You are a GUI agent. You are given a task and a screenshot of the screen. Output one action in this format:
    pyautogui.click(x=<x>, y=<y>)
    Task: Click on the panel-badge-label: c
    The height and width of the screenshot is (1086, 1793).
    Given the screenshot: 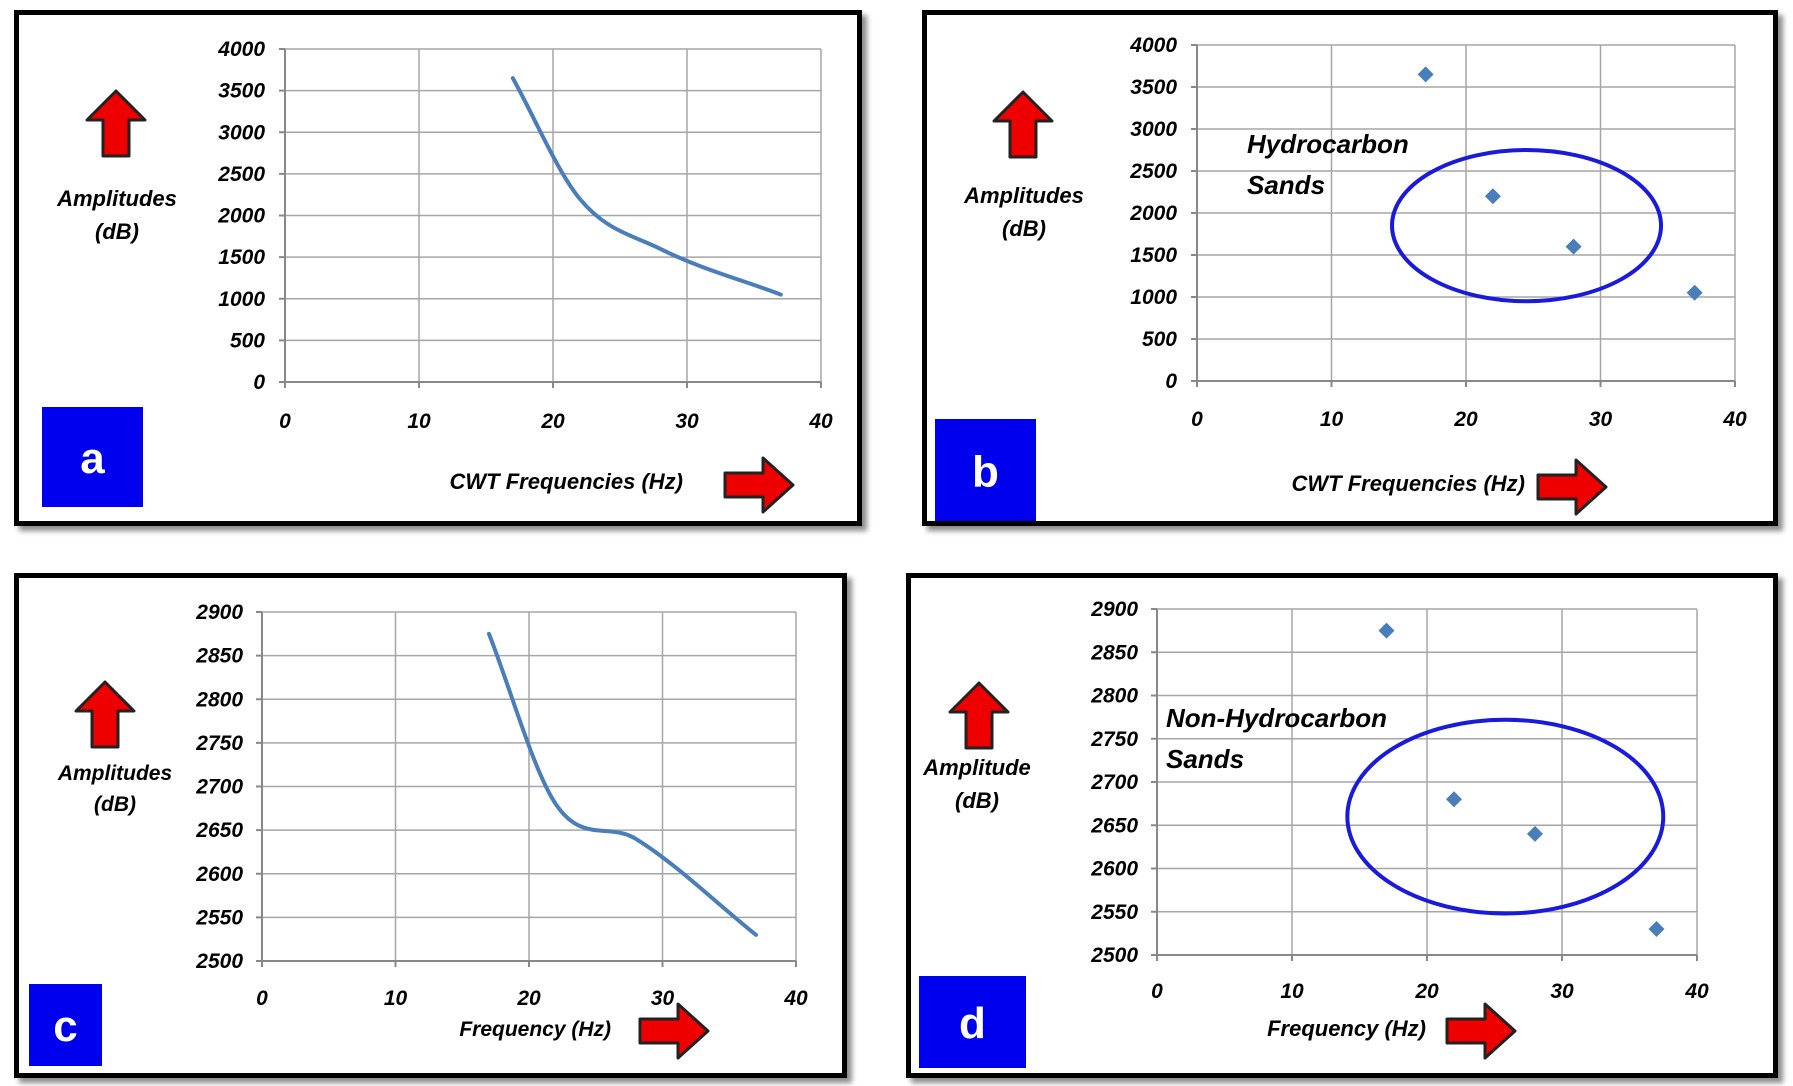 What is the action you would take?
    pyautogui.click(x=65, y=1026)
    